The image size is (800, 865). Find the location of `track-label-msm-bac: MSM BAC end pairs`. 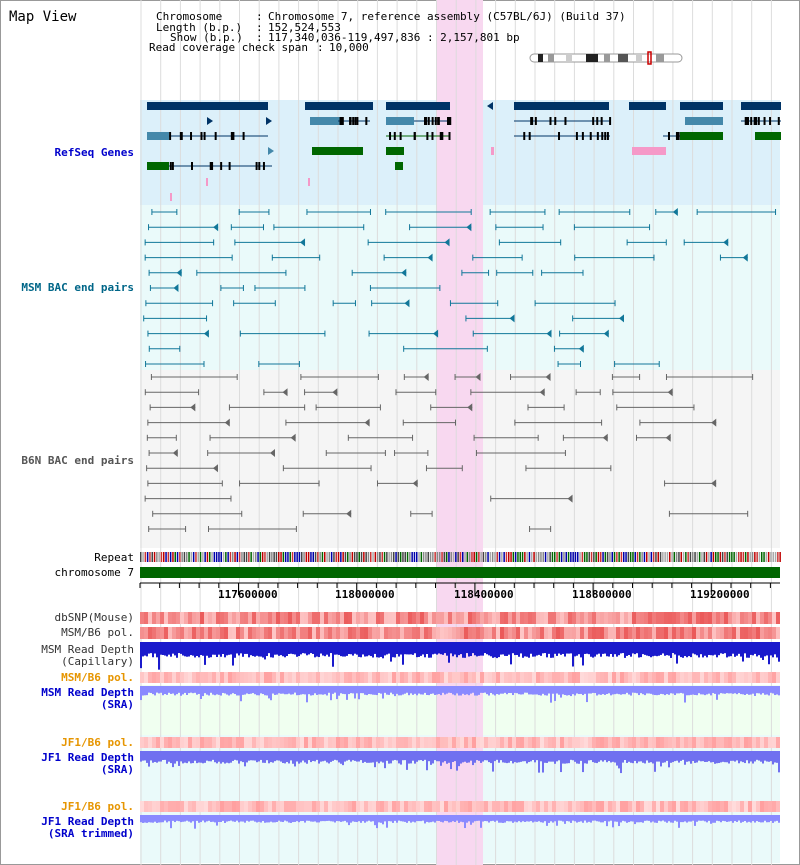

track-label-msm-bac: MSM BAC end pairs is located at coordinates (77, 287).